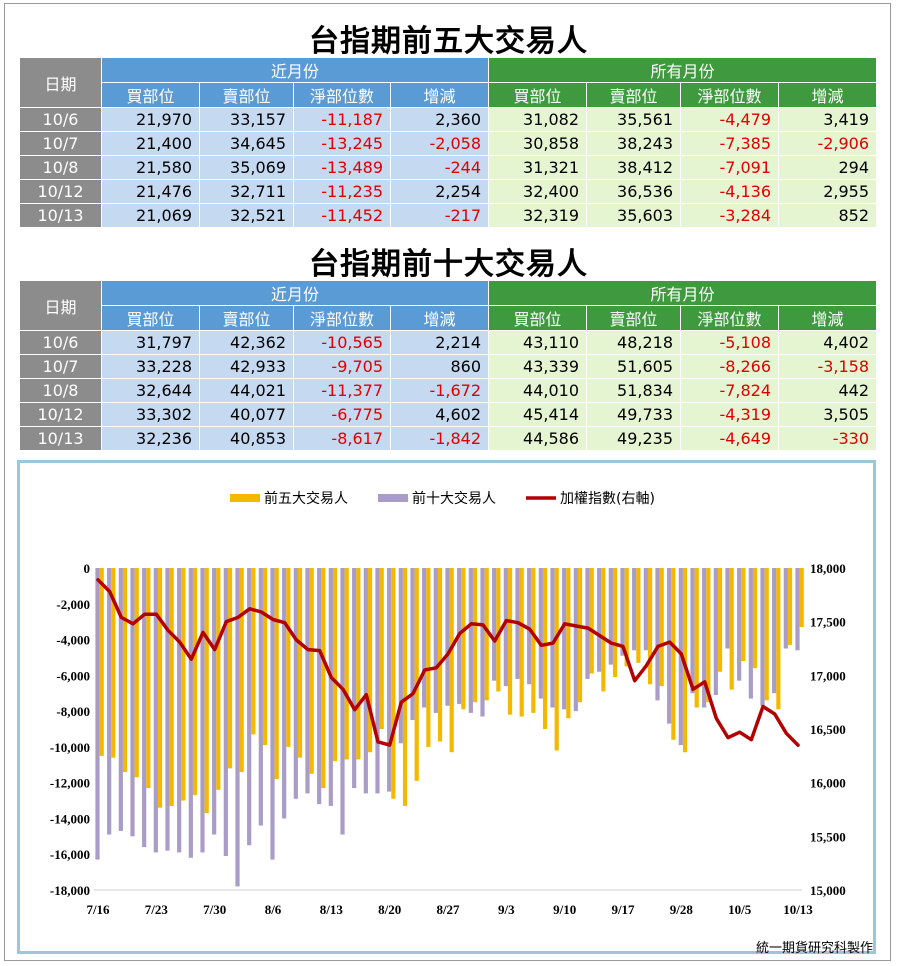  What do you see at coordinates (60, 366) in the screenshot?
I see `row-date: 10/7` at bounding box center [60, 366].